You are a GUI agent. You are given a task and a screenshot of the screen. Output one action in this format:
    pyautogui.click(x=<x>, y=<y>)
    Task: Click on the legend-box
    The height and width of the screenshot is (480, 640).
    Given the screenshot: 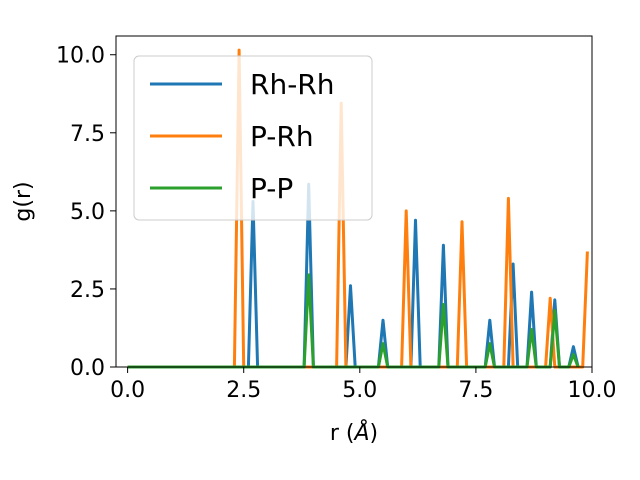 What is the action you would take?
    pyautogui.click(x=253, y=138)
    